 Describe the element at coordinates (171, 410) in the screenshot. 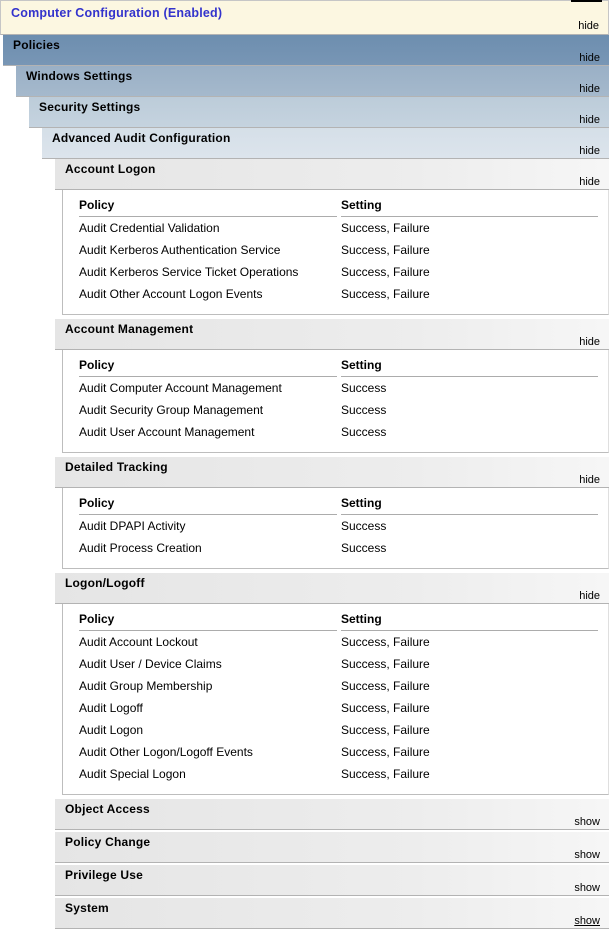

I see `policy-cell: Audit Security Group Management` at that location.